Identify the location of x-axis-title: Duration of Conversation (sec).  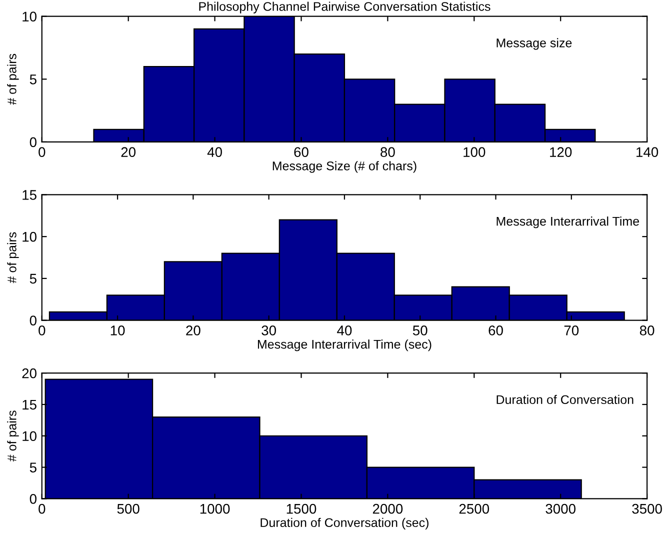
(344, 524).